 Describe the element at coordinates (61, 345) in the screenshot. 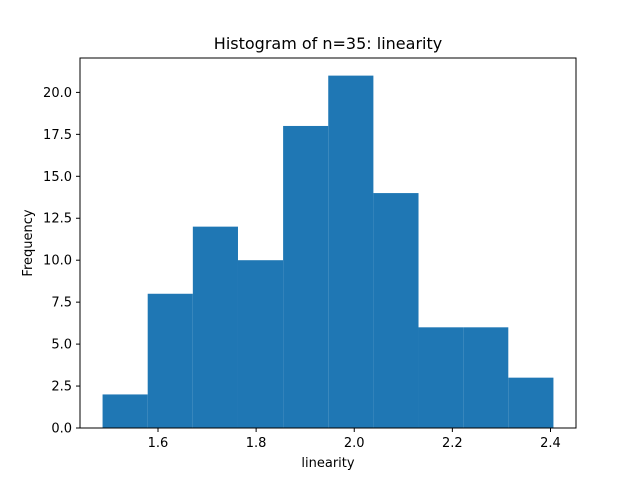

I see `y-tick-label: 5.0` at that location.